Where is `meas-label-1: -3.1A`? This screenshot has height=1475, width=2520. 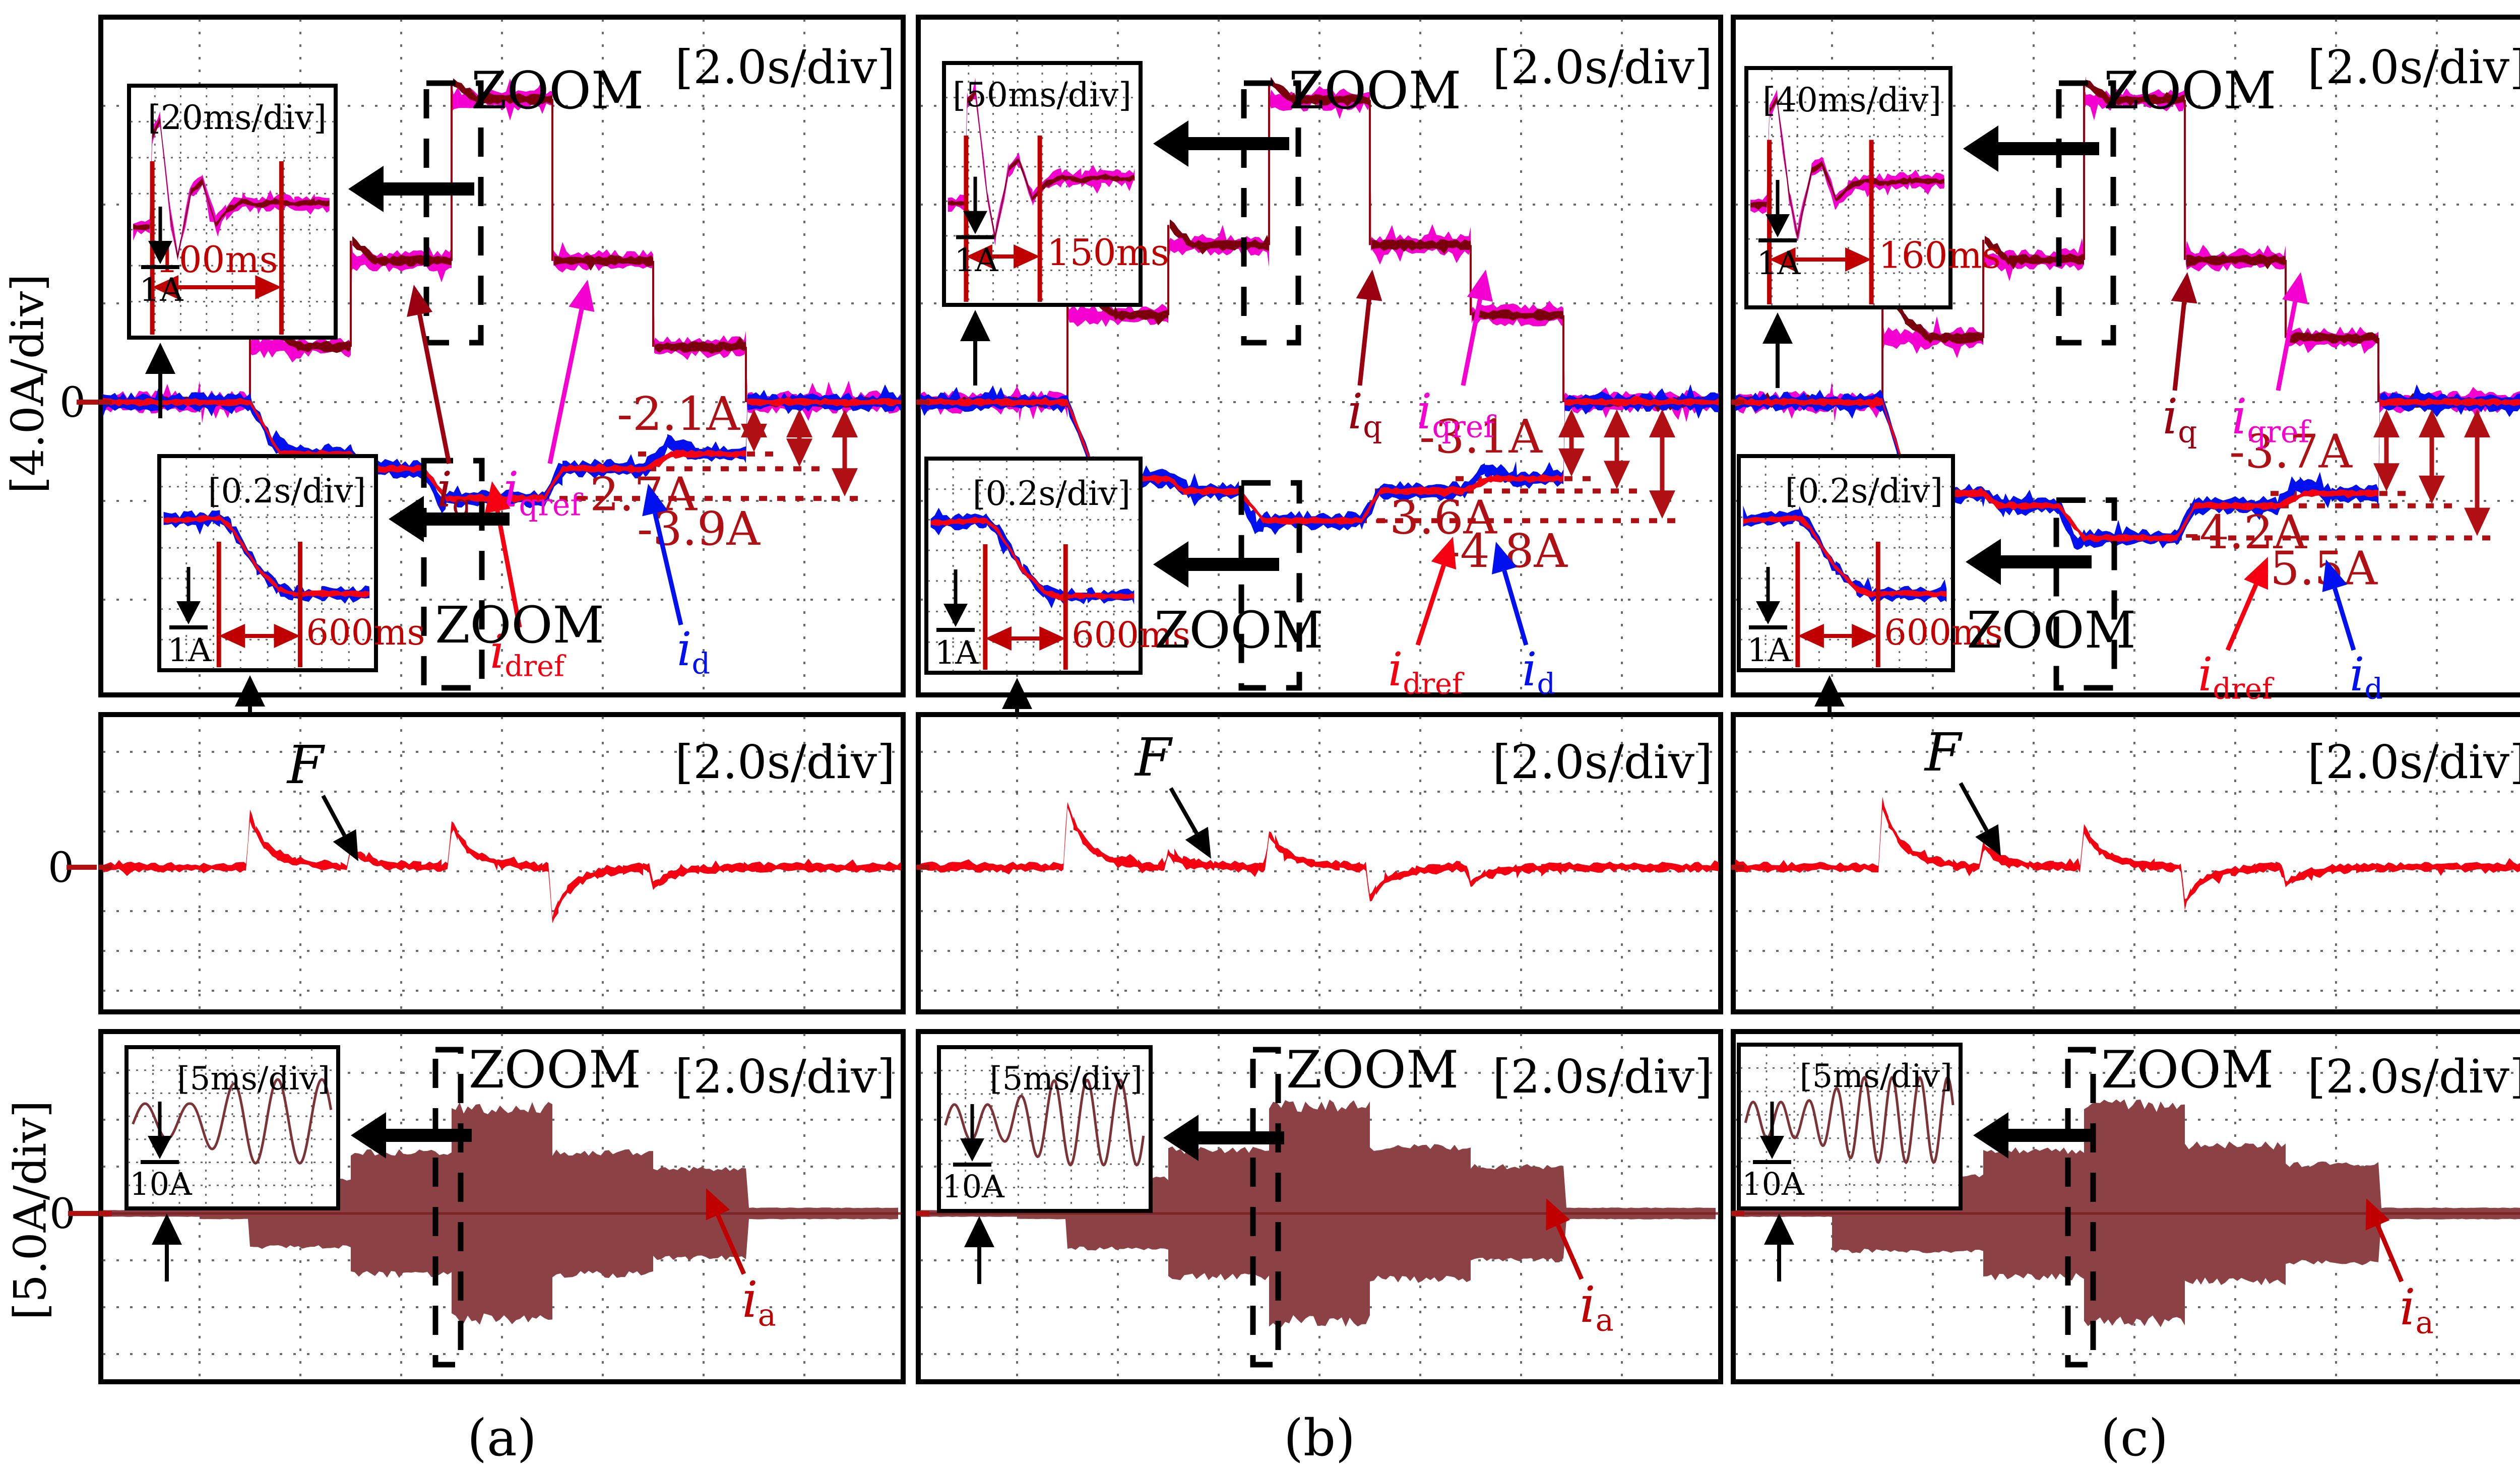 meas-label-1: -3.1A is located at coordinates (1481, 437).